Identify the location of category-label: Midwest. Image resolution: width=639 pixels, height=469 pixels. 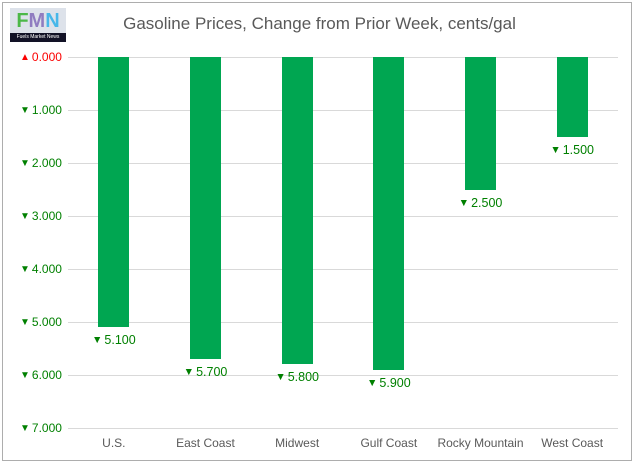
(297, 443).